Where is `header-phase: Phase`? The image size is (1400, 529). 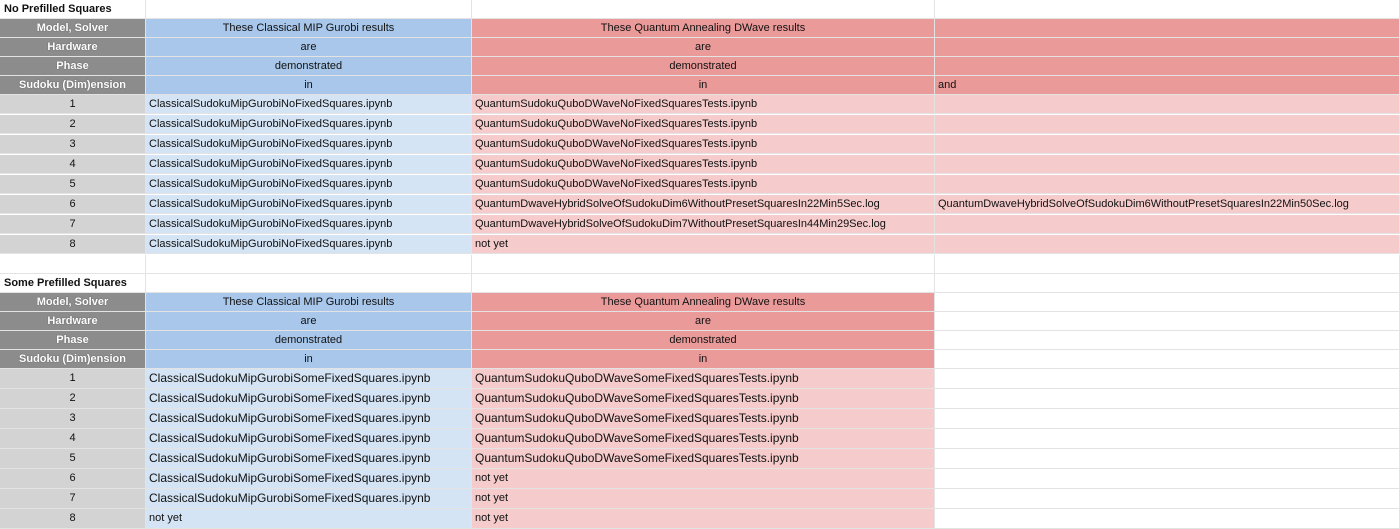
header-phase: Phase is located at coordinates (73, 66).